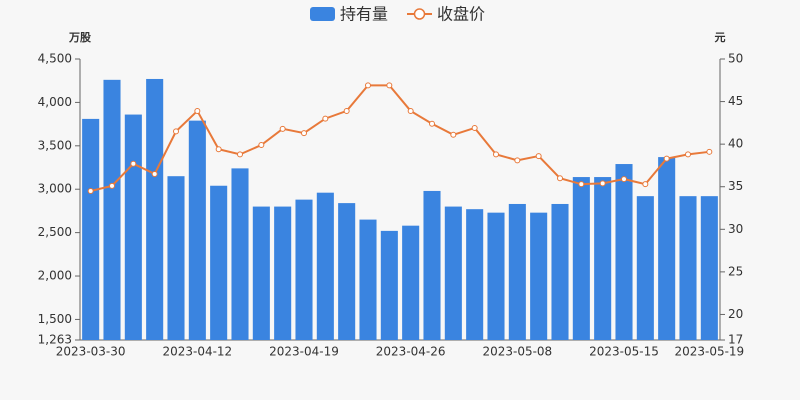 This screenshot has height=400, width=800. What do you see at coordinates (735, 271) in the screenshot?
I see `y2-tick-label: 25` at bounding box center [735, 271].